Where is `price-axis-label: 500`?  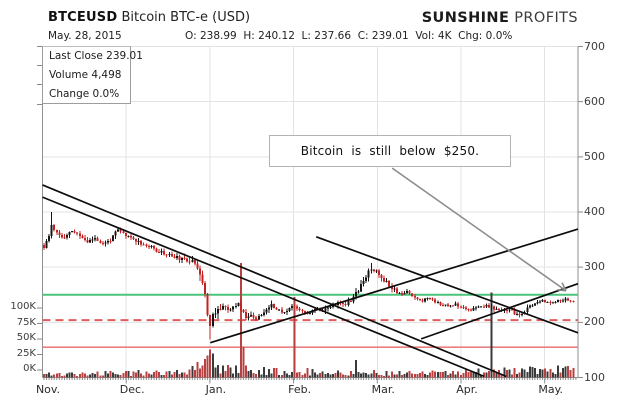 price-axis-label: 500 is located at coordinates (594, 156).